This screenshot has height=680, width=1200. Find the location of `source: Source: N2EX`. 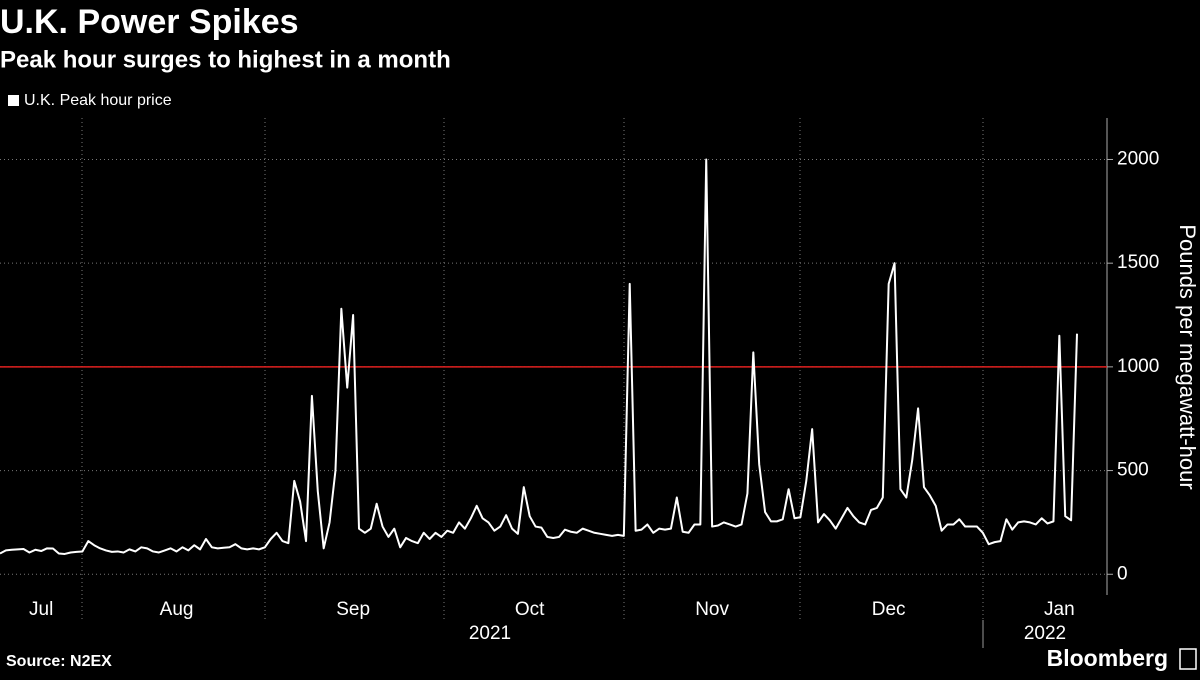

source: Source: N2EX is located at coordinates (59, 661).